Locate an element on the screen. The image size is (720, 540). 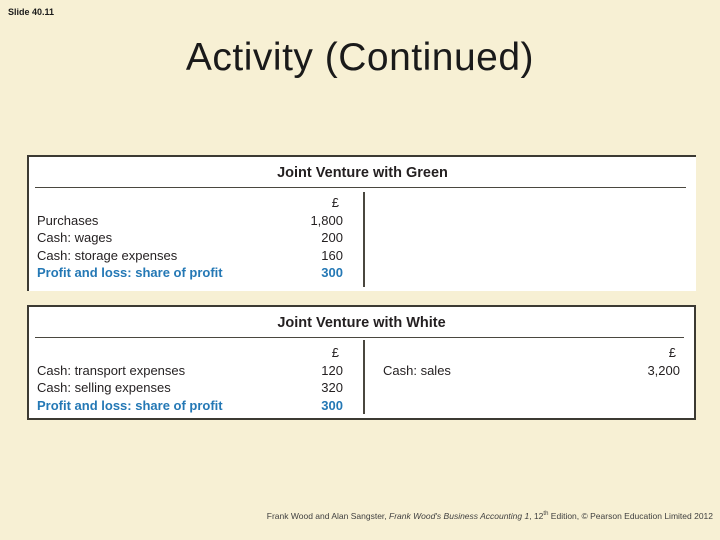
row-value: 3,200 is located at coordinates (663, 370).